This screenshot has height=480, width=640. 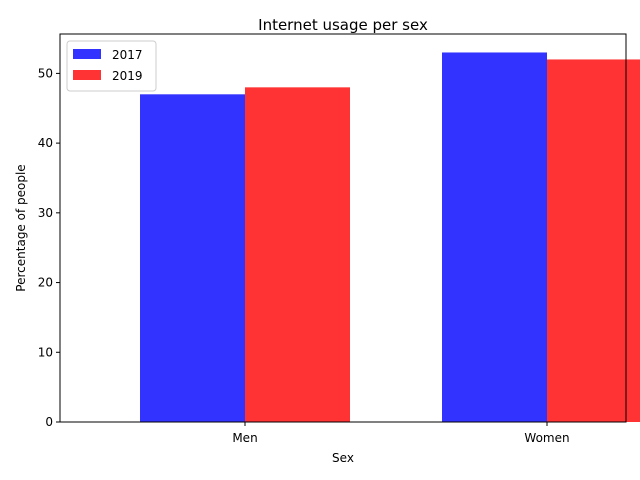 I want to click on y-axis-label: Percentage of people, so click(x=21, y=227).